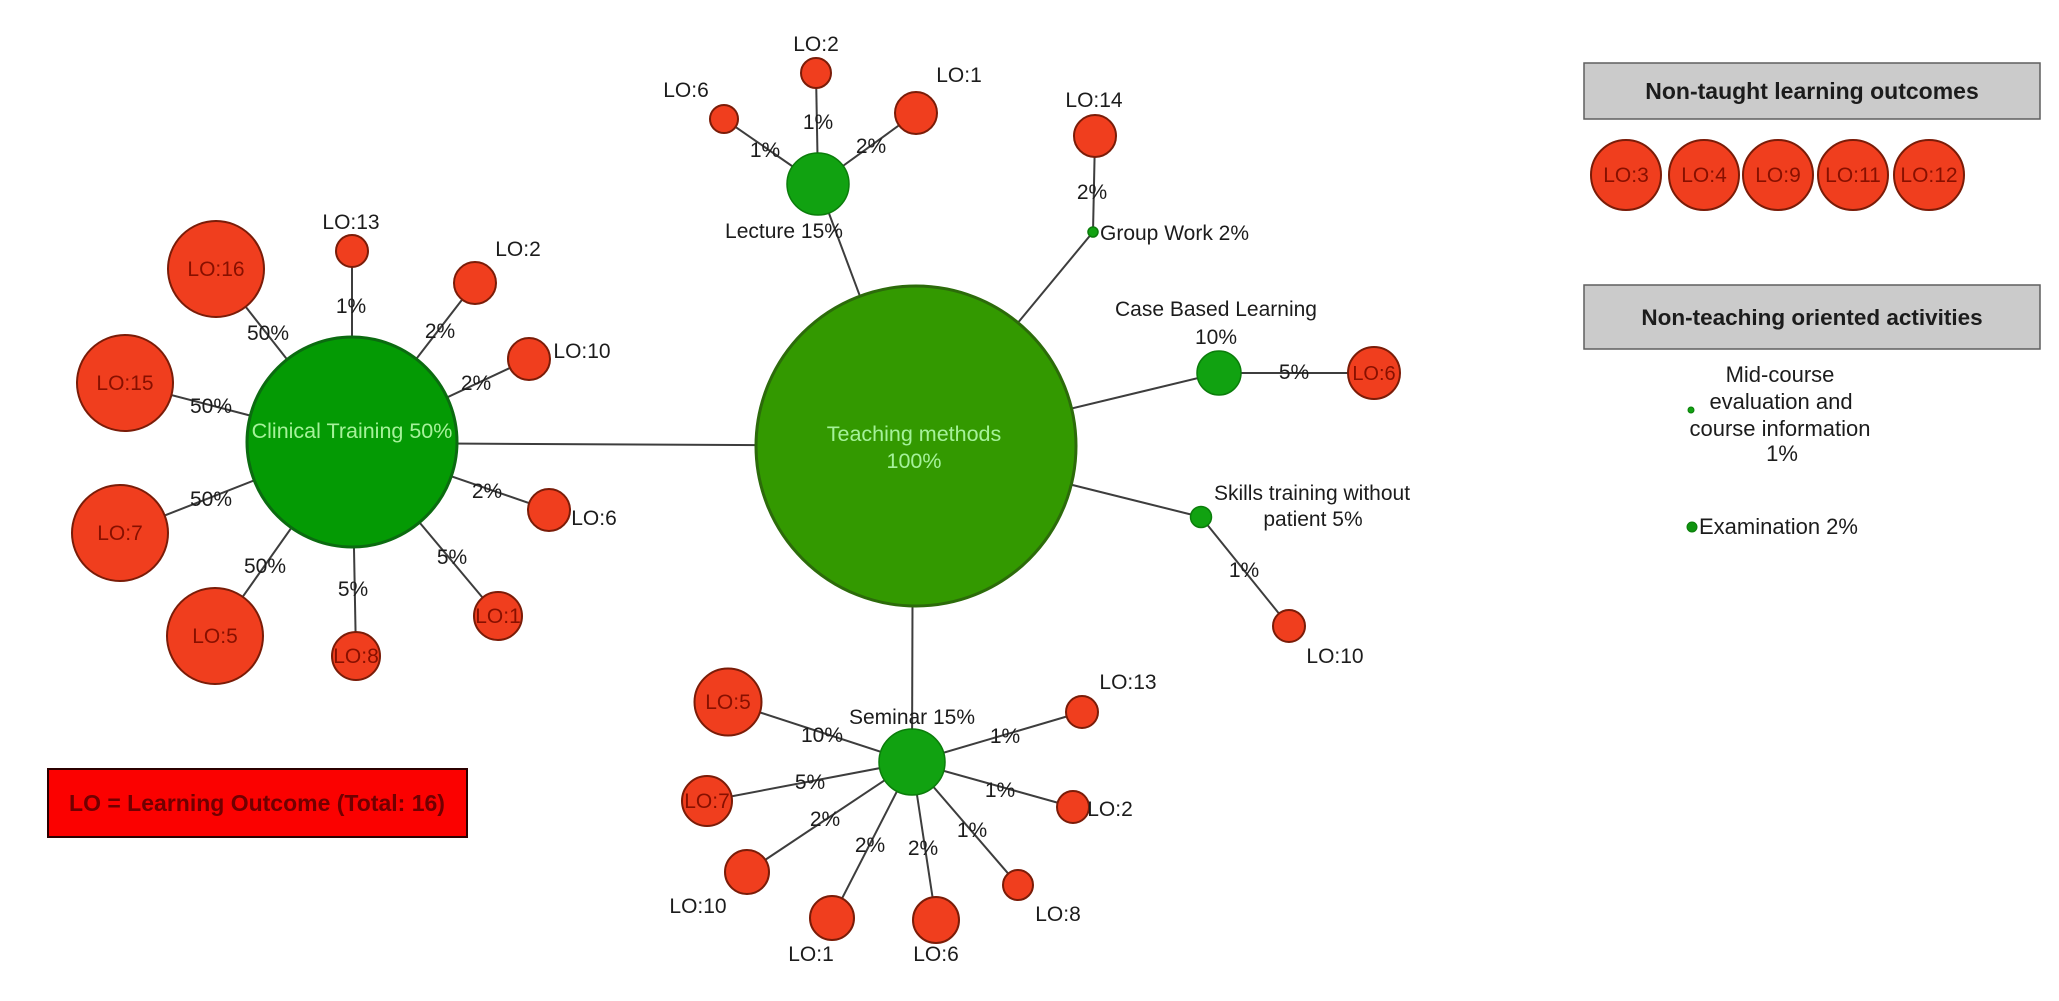 This screenshot has width=2059, height=1001. Describe the element at coordinates (1626, 175) in the screenshot. I see `svg-text: LO:3` at that location.